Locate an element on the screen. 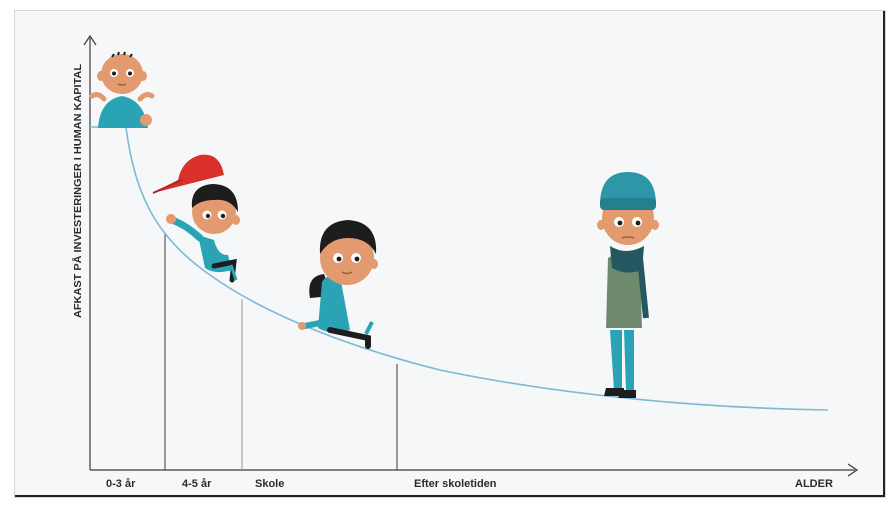 Image resolution: width=892 pixels, height=506 pixels. age-group-label-4-5: 4-5 år is located at coordinates (197, 484).